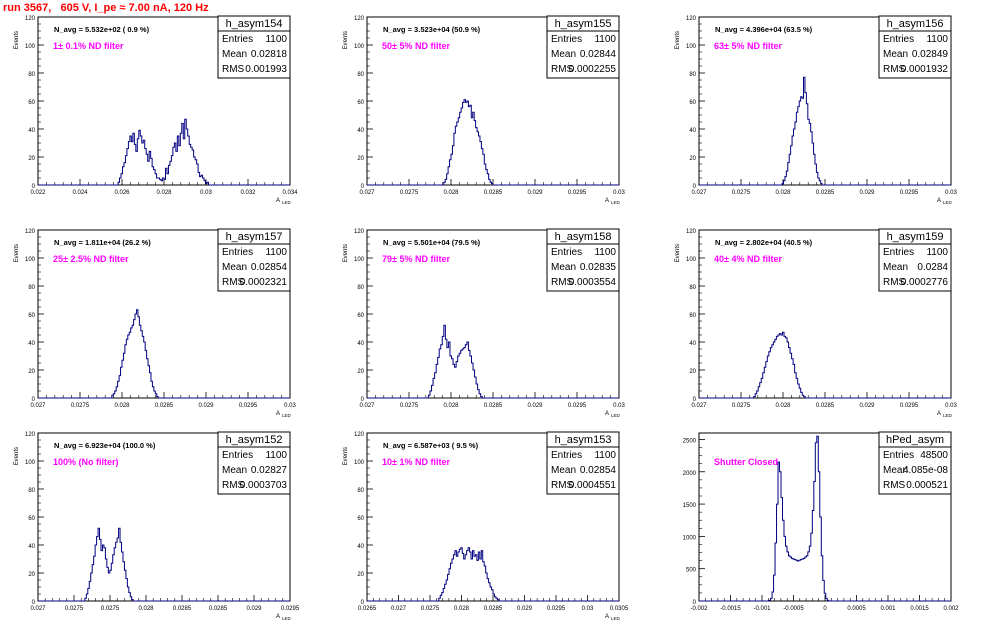  What do you see at coordinates (764, 242) in the screenshot?
I see `navg-label: N_avg = 2.802e+04 (40.5 %)` at bounding box center [764, 242].